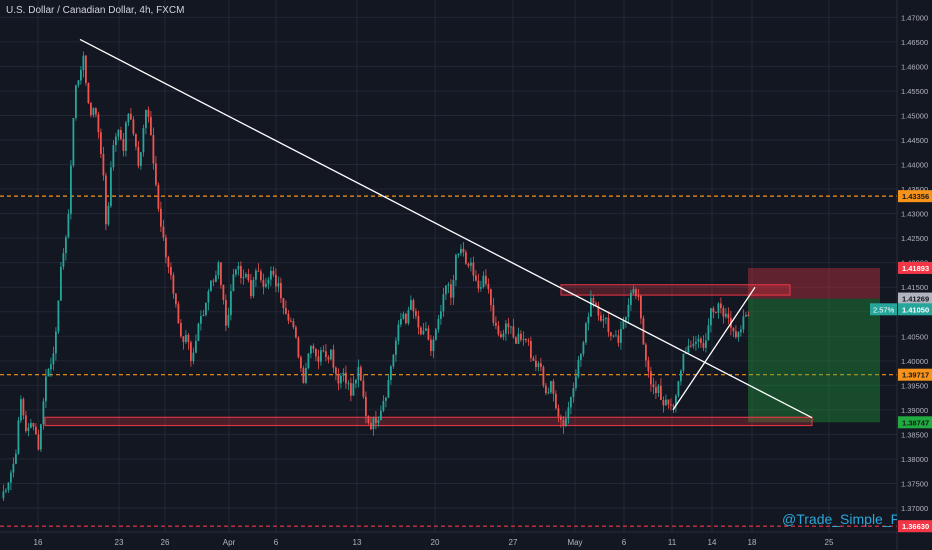 This screenshot has width=932, height=550. What do you see at coordinates (624, 542) in the screenshot?
I see `x-tick-label: 6` at bounding box center [624, 542].